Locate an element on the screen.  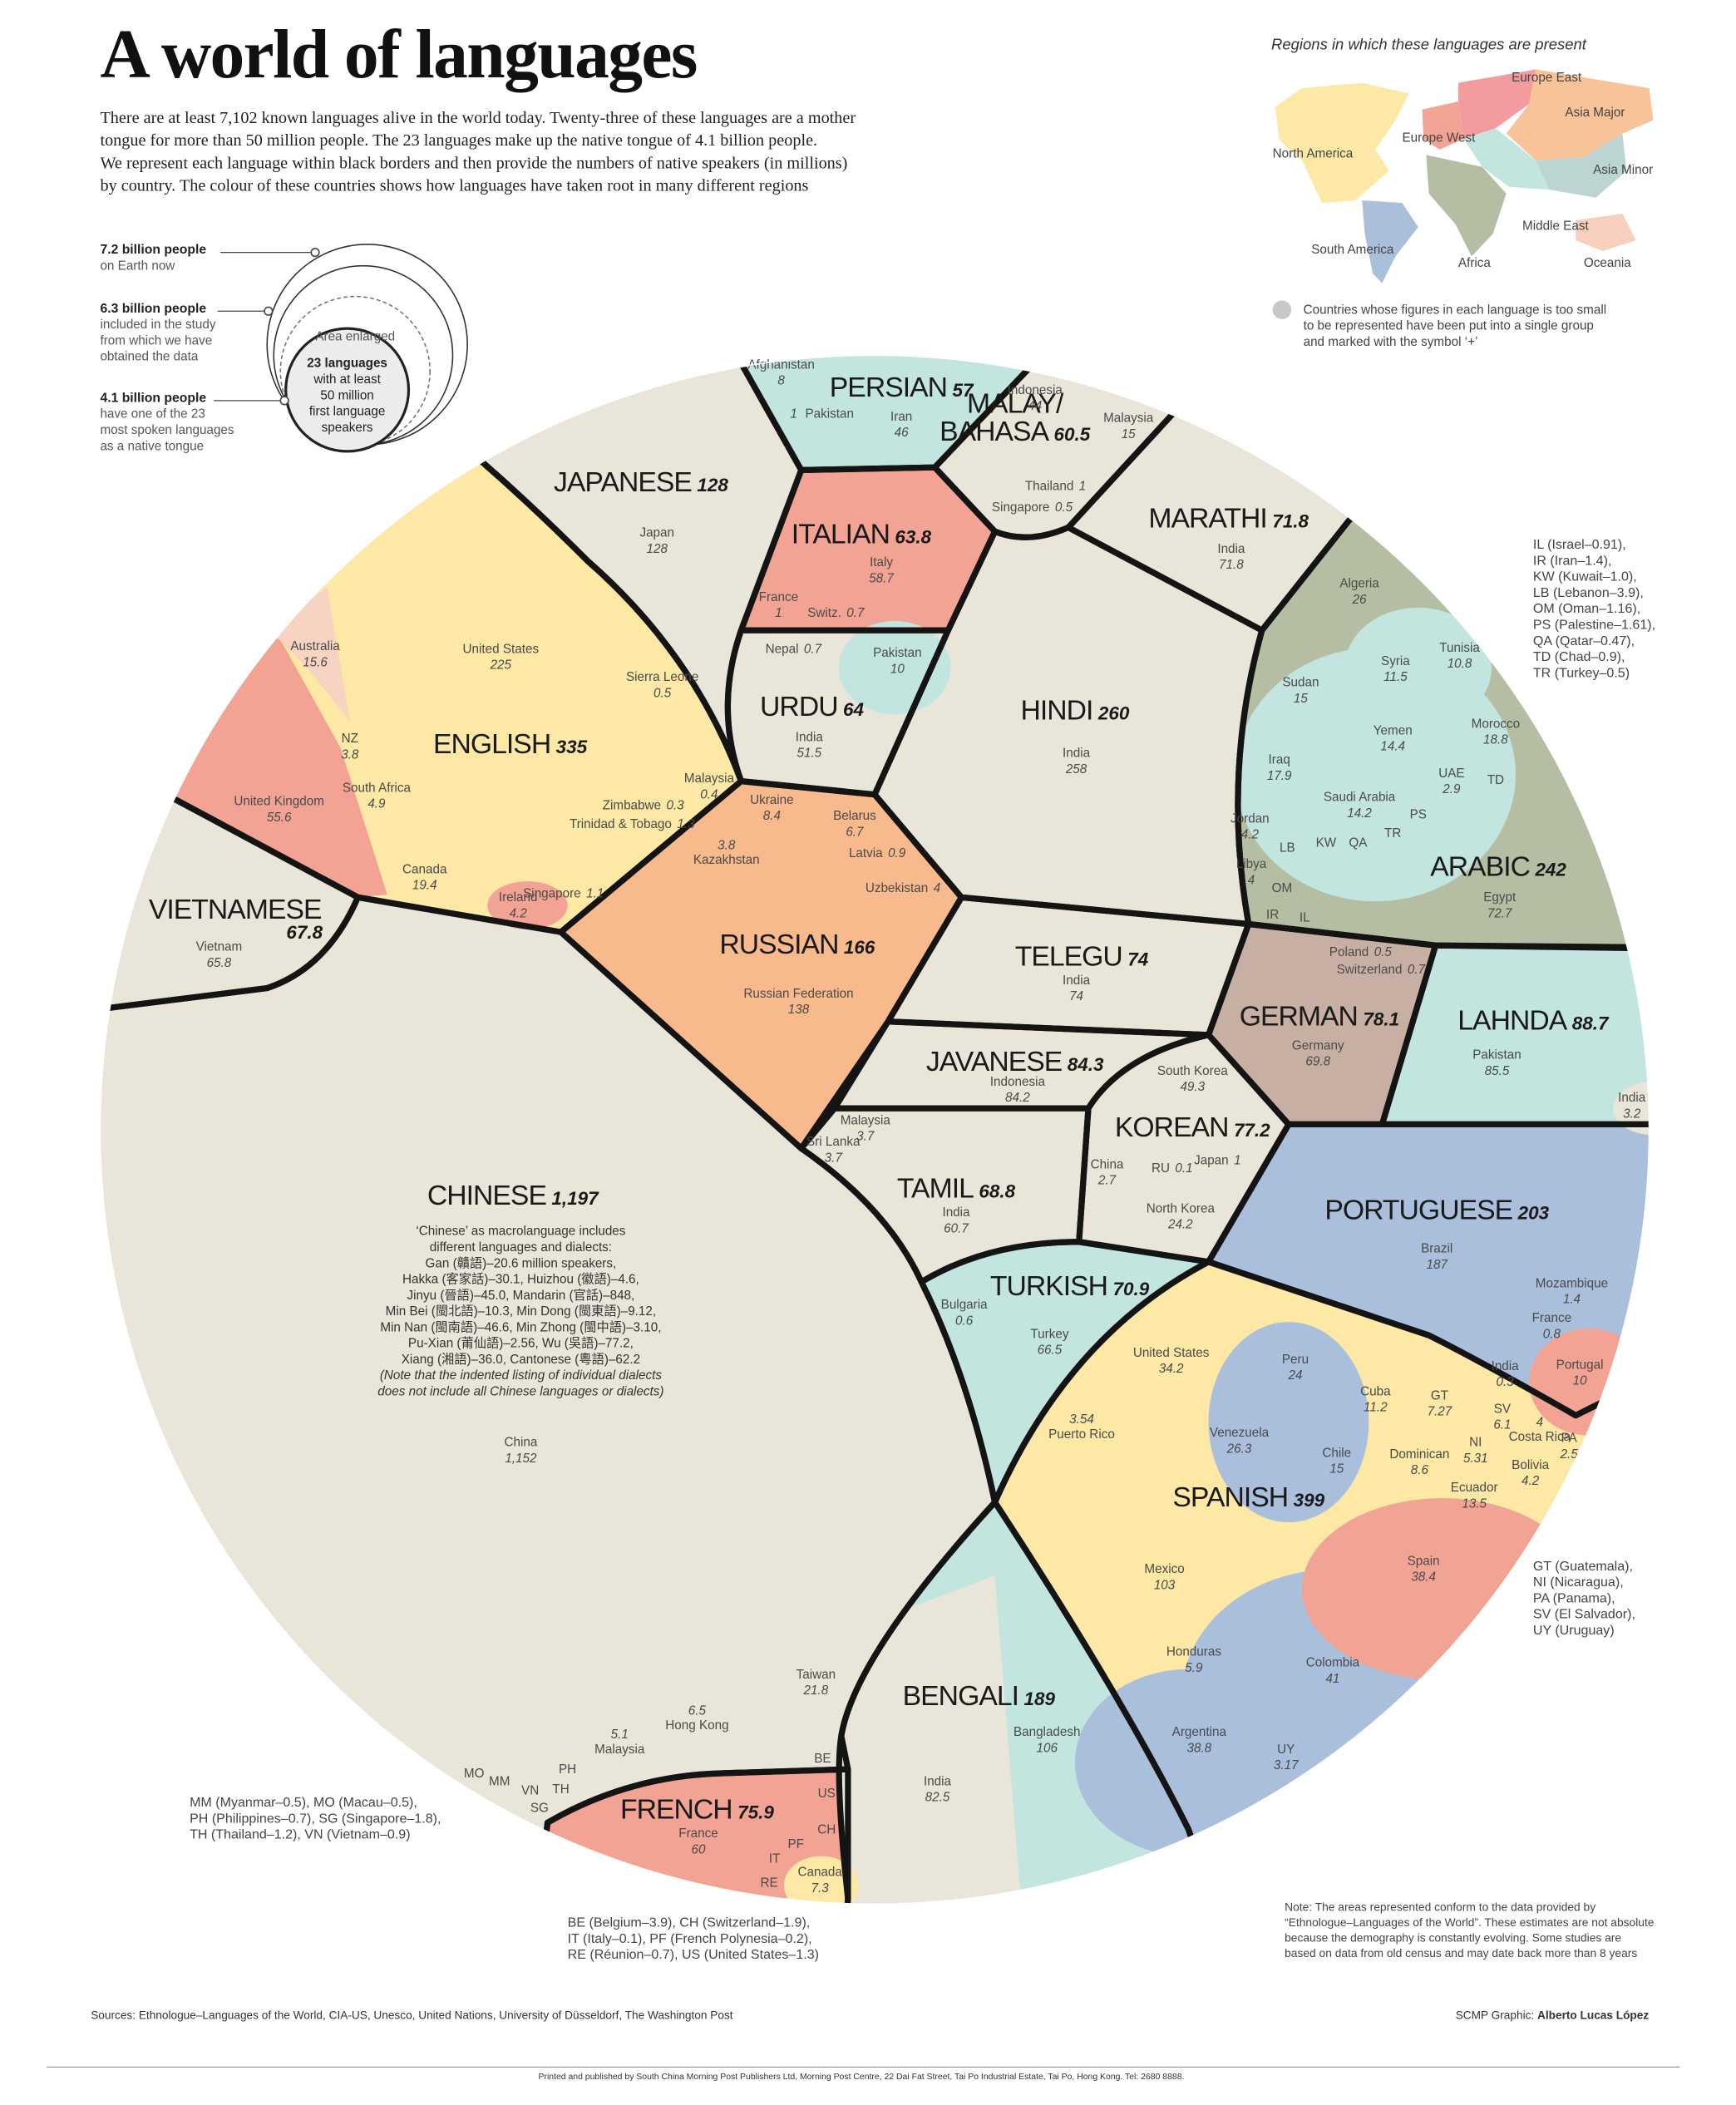
scale-text: included in the study is located at coordinates (157, 325).